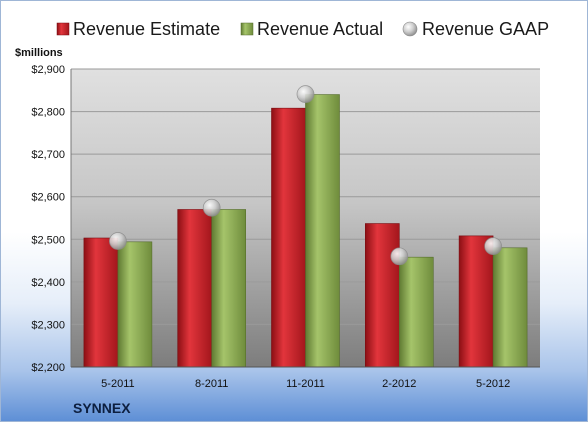  I want to click on x-tick-label: 8-2011, so click(211, 384).